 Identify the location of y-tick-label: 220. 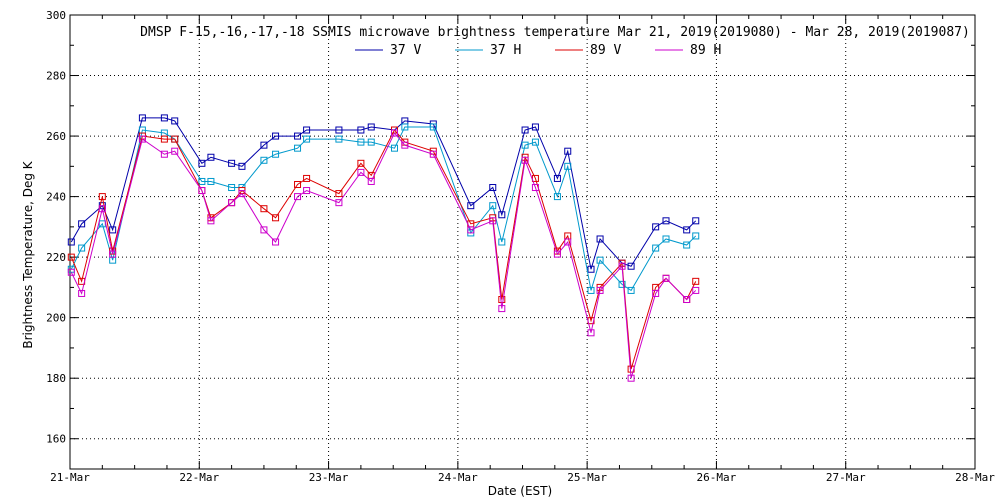
(56, 257).